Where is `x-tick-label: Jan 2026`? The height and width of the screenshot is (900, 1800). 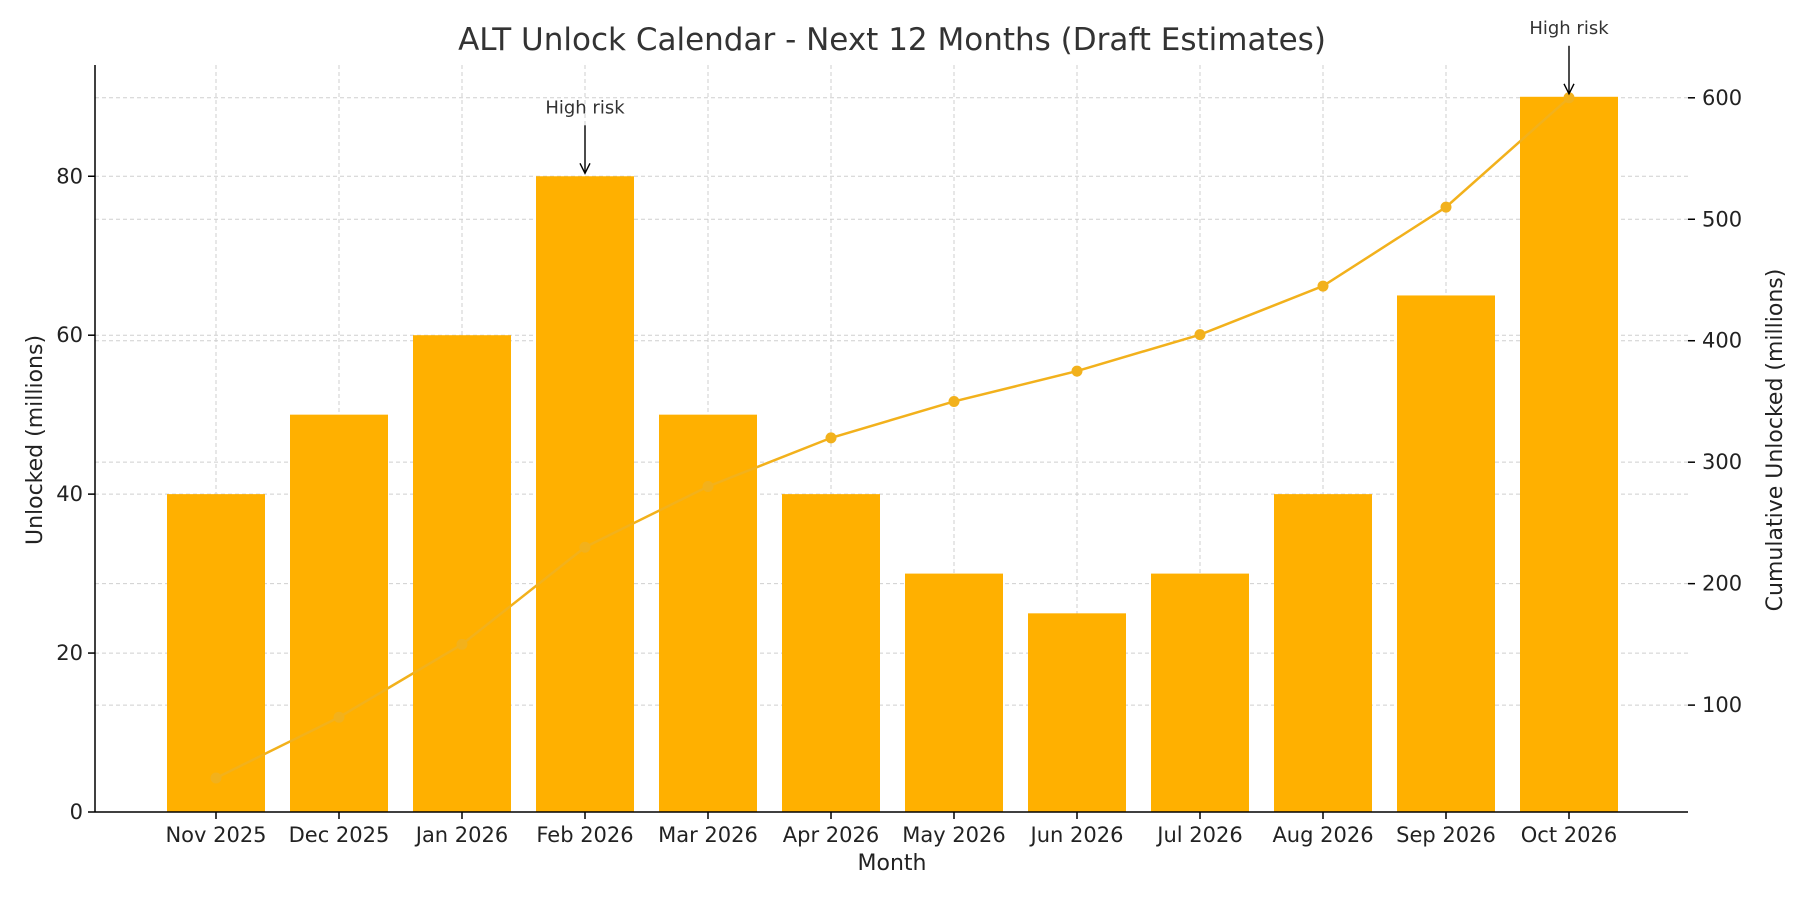 x-tick-label: Jan 2026 is located at coordinates (461, 835).